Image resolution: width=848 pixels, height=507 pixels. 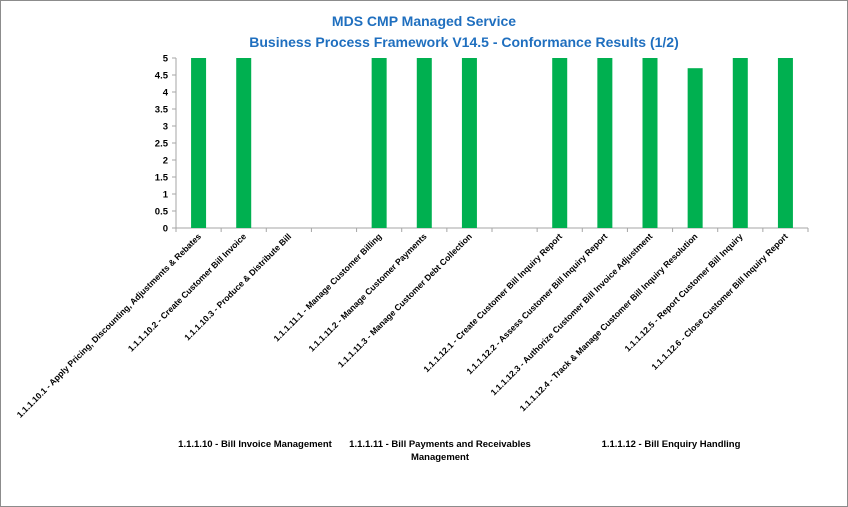 I want to click on y-tick-label: 4.5, so click(x=162, y=76).